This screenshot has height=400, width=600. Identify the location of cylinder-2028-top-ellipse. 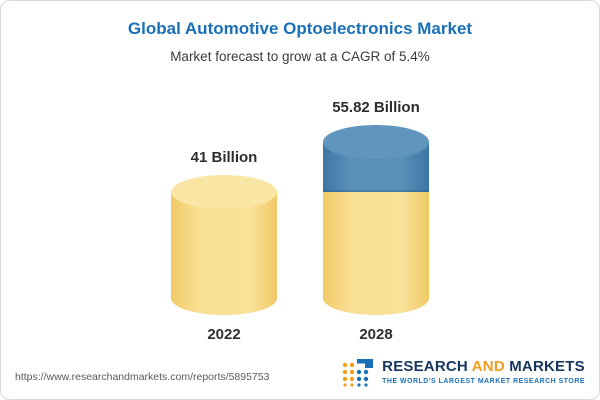
(376, 142).